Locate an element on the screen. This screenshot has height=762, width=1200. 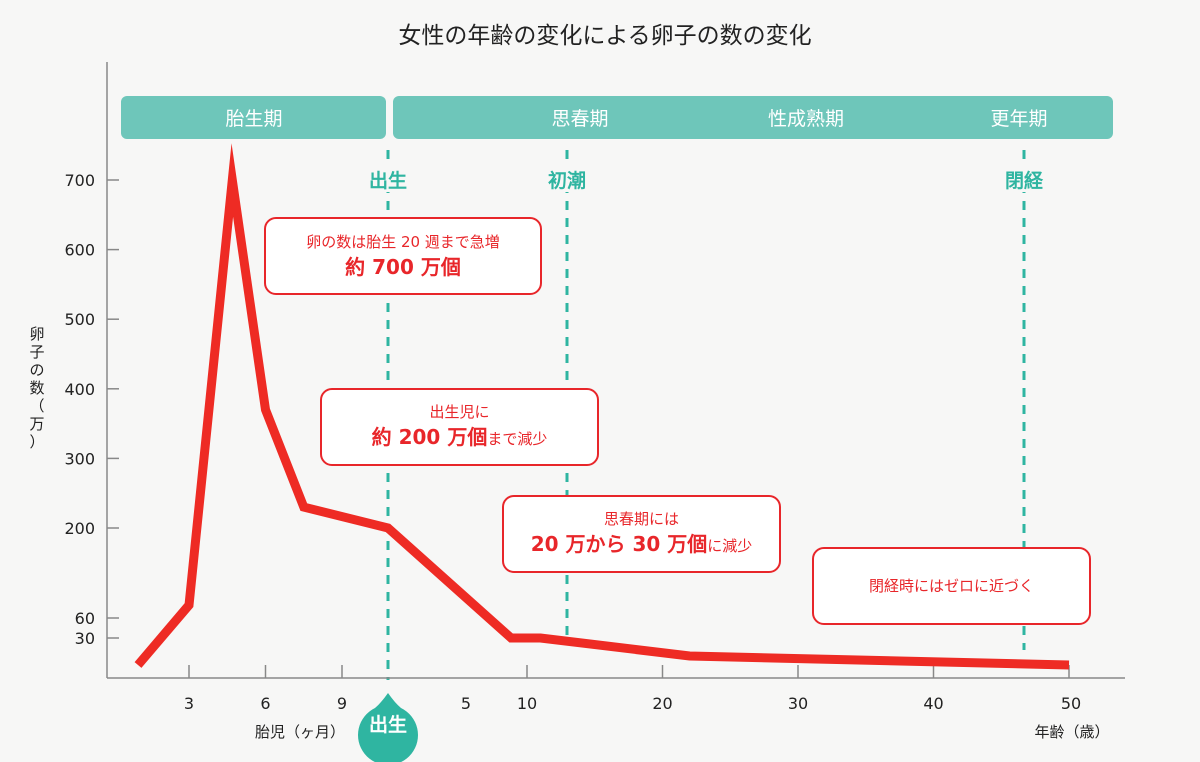
event-label-menopause: 閉経 is located at coordinates (1024, 180).